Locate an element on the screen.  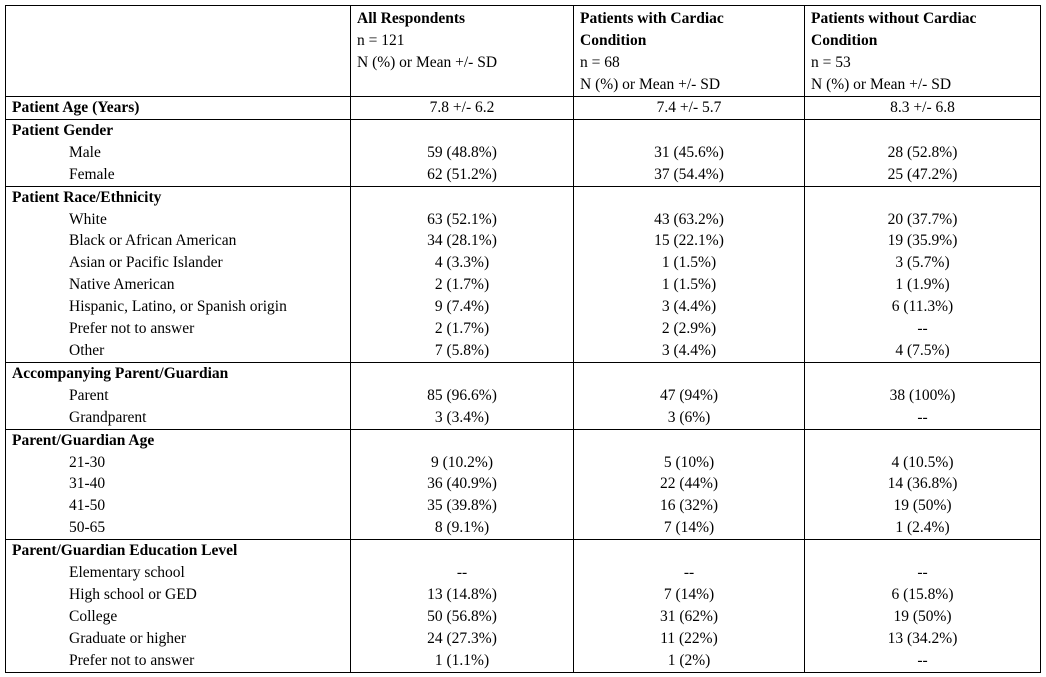
row-label: Black or African American is located at coordinates (178, 241).